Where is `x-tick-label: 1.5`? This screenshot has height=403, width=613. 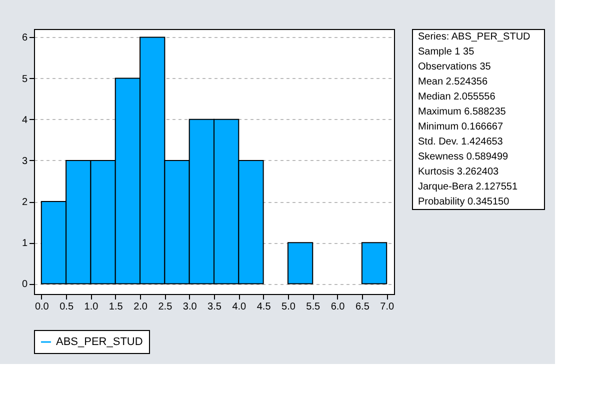 x-tick-label: 1.5 is located at coordinates (116, 307).